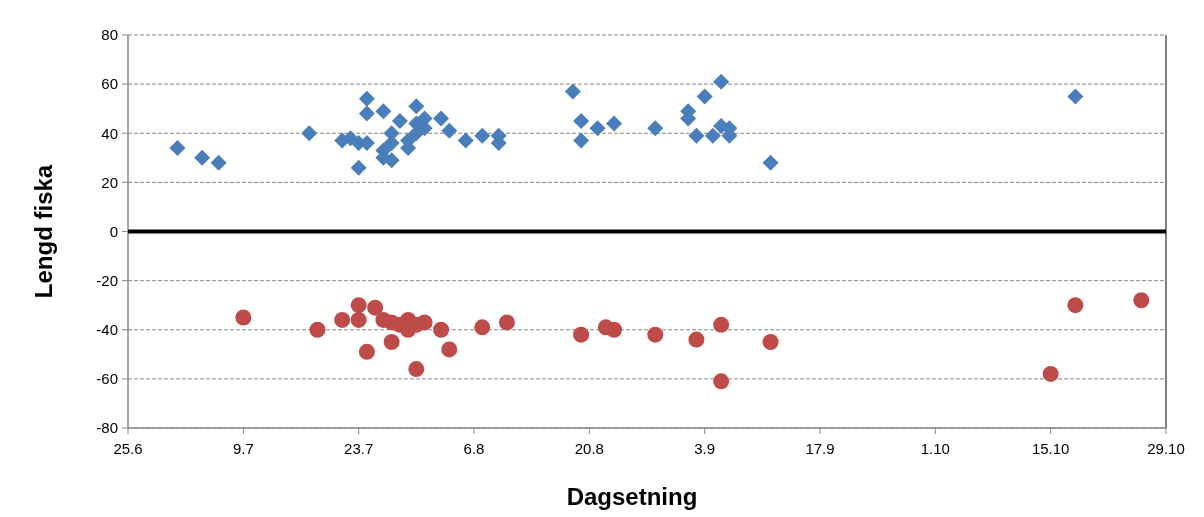 The image size is (1204, 517). I want to click on x-tick-label: 9.7, so click(243, 448).